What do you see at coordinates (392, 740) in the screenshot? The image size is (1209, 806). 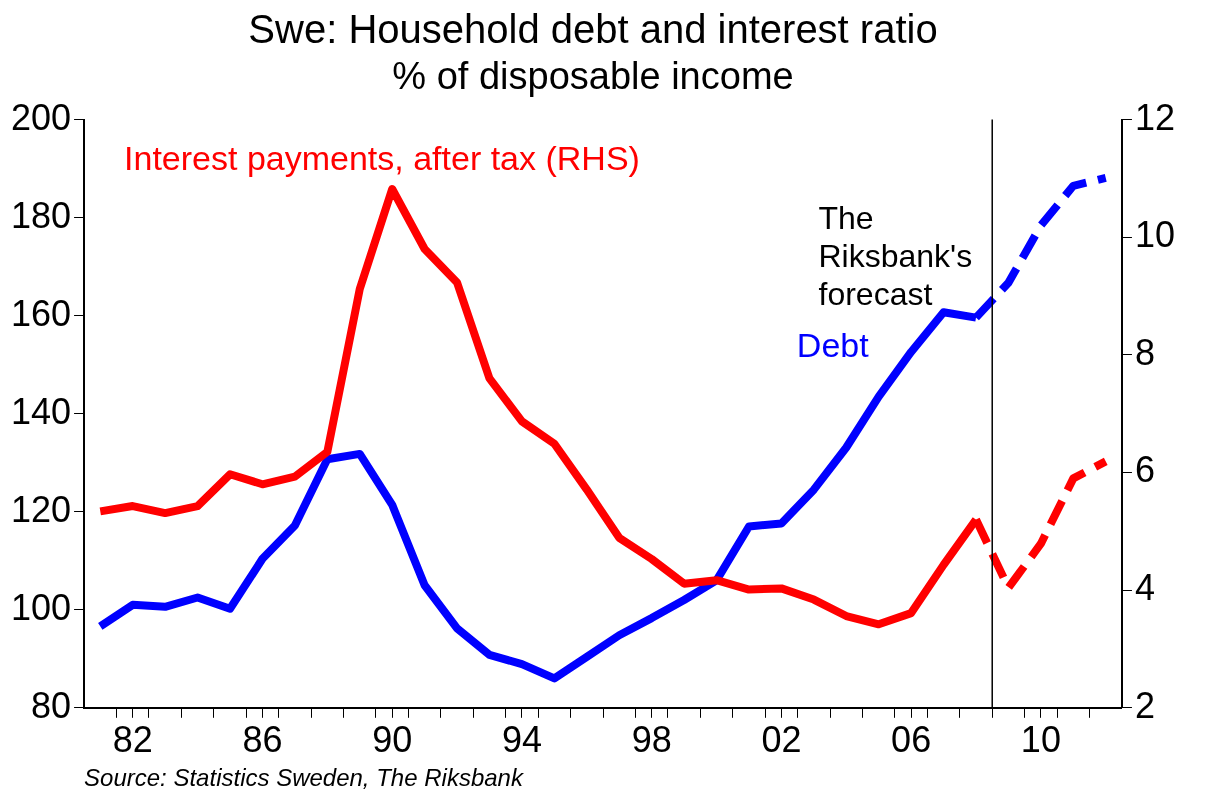 I see `x-tick-label: 90` at bounding box center [392, 740].